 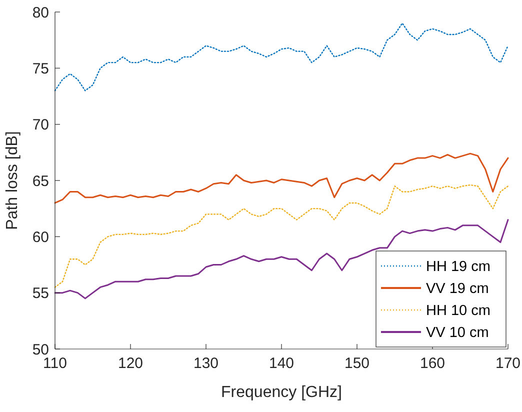 I want to click on y-axis-title: Path loss [dB], so click(x=12, y=180).